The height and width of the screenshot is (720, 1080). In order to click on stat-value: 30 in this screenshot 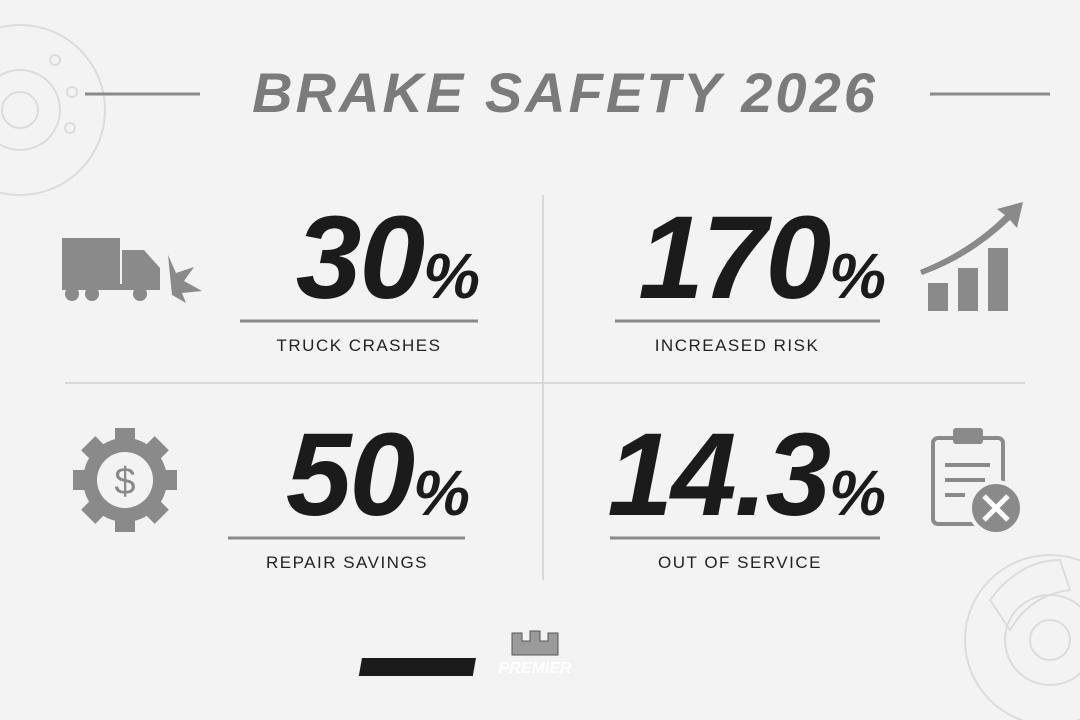, I will do `click(360, 258)`.